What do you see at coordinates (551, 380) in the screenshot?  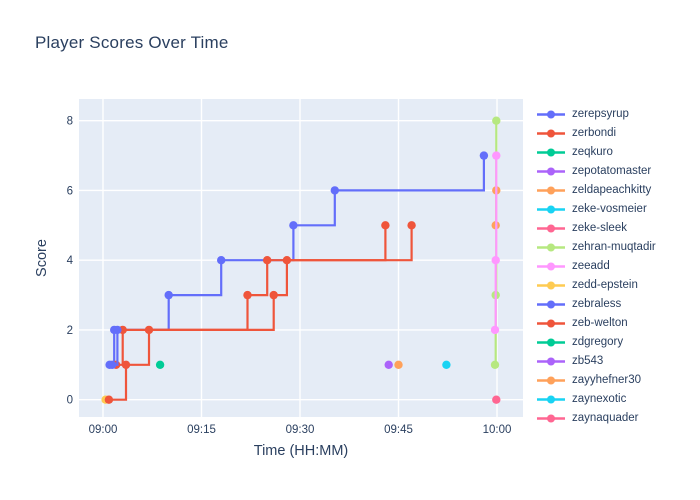 I see `legend-marker-zayyhefner30` at bounding box center [551, 380].